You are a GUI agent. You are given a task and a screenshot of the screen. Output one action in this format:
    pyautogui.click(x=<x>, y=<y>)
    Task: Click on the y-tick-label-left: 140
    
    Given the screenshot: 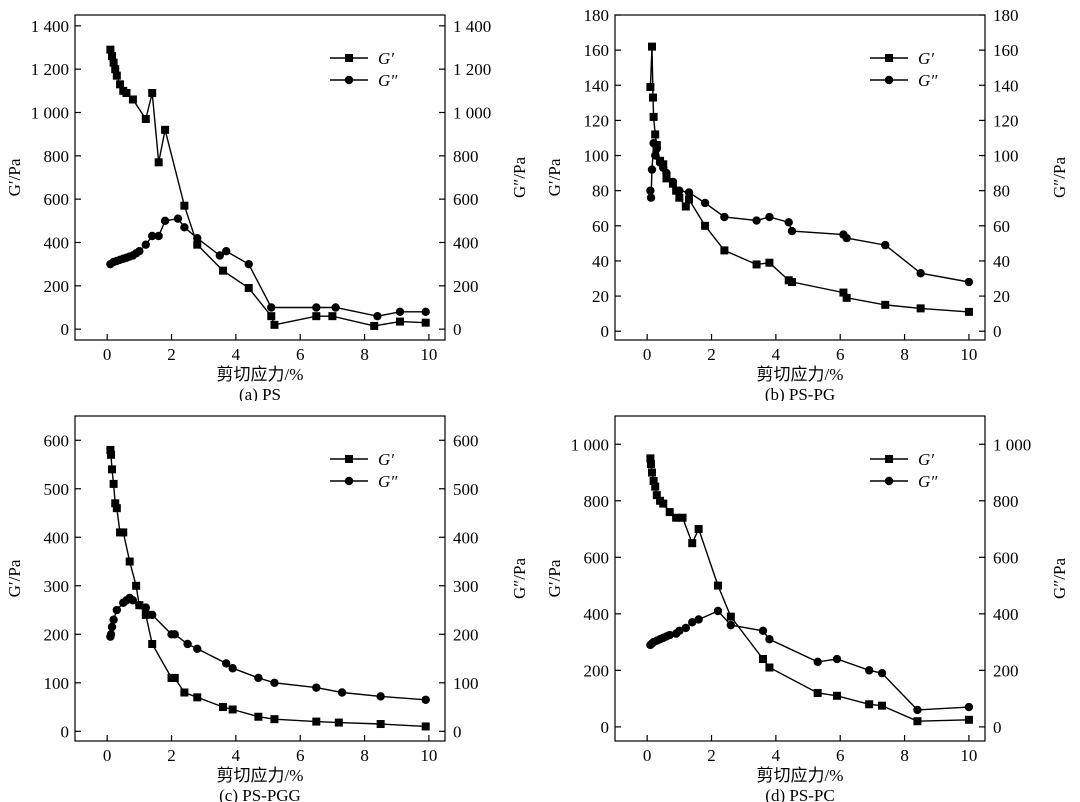 What is the action you would take?
    pyautogui.click(x=597, y=85)
    